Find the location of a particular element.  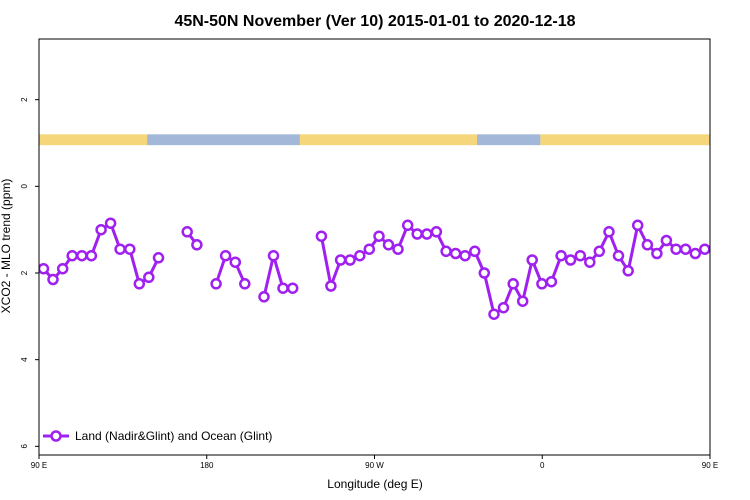

y-tick-label: 6 is located at coordinates (24, 446).